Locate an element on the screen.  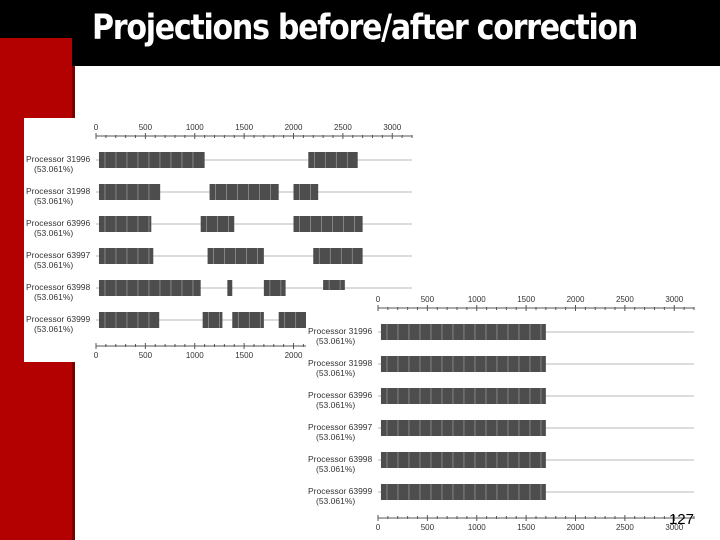
bottom-axis-tick-label: 3000 is located at coordinates (674, 527).